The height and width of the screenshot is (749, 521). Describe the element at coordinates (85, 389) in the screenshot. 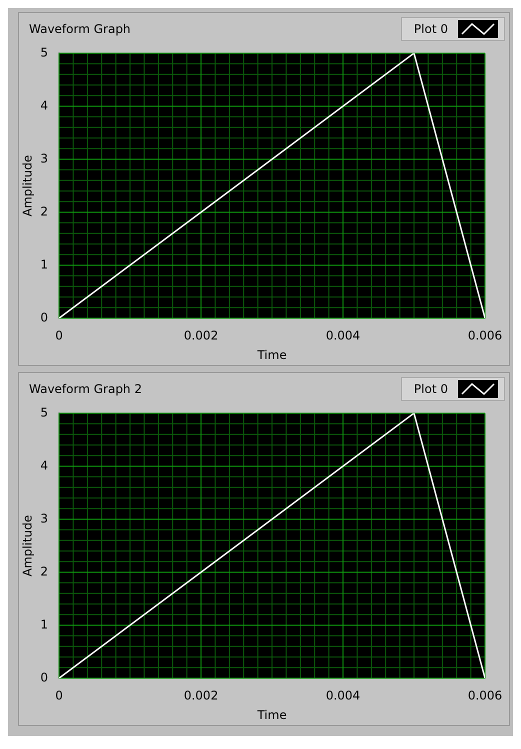

I see `chart-title: Waveform Graph 2` at that location.